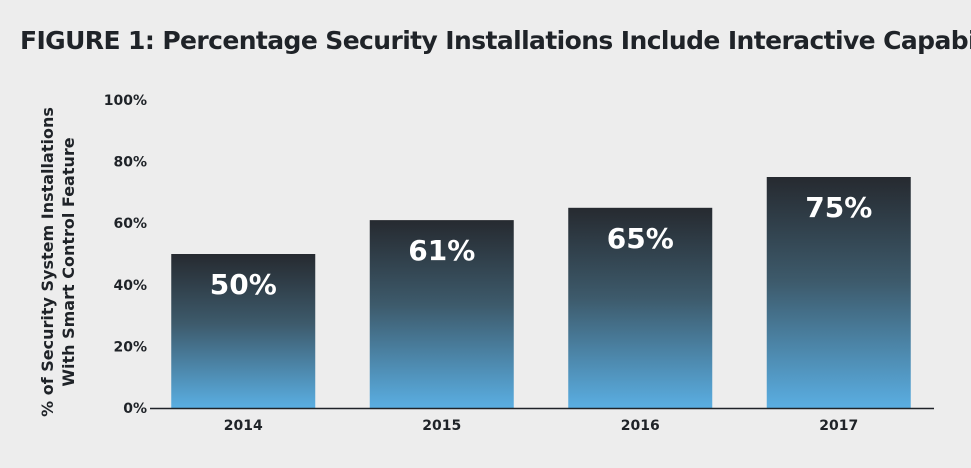 The width and height of the screenshot is (971, 468). What do you see at coordinates (441, 250) in the screenshot?
I see `data-label-2015: 61%` at bounding box center [441, 250].